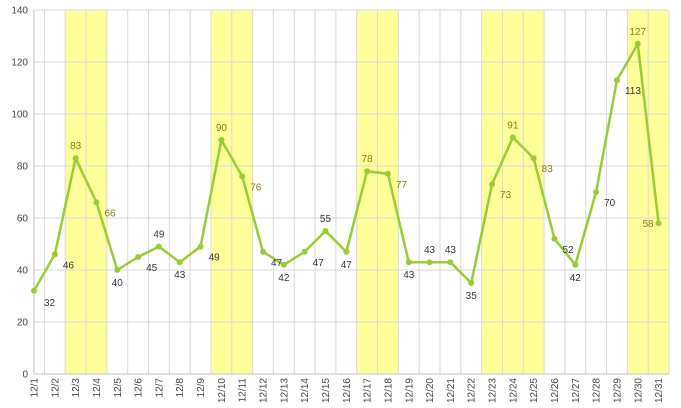 This screenshot has height=408, width=681. I want to click on data-label-12-21: 43, so click(451, 250).